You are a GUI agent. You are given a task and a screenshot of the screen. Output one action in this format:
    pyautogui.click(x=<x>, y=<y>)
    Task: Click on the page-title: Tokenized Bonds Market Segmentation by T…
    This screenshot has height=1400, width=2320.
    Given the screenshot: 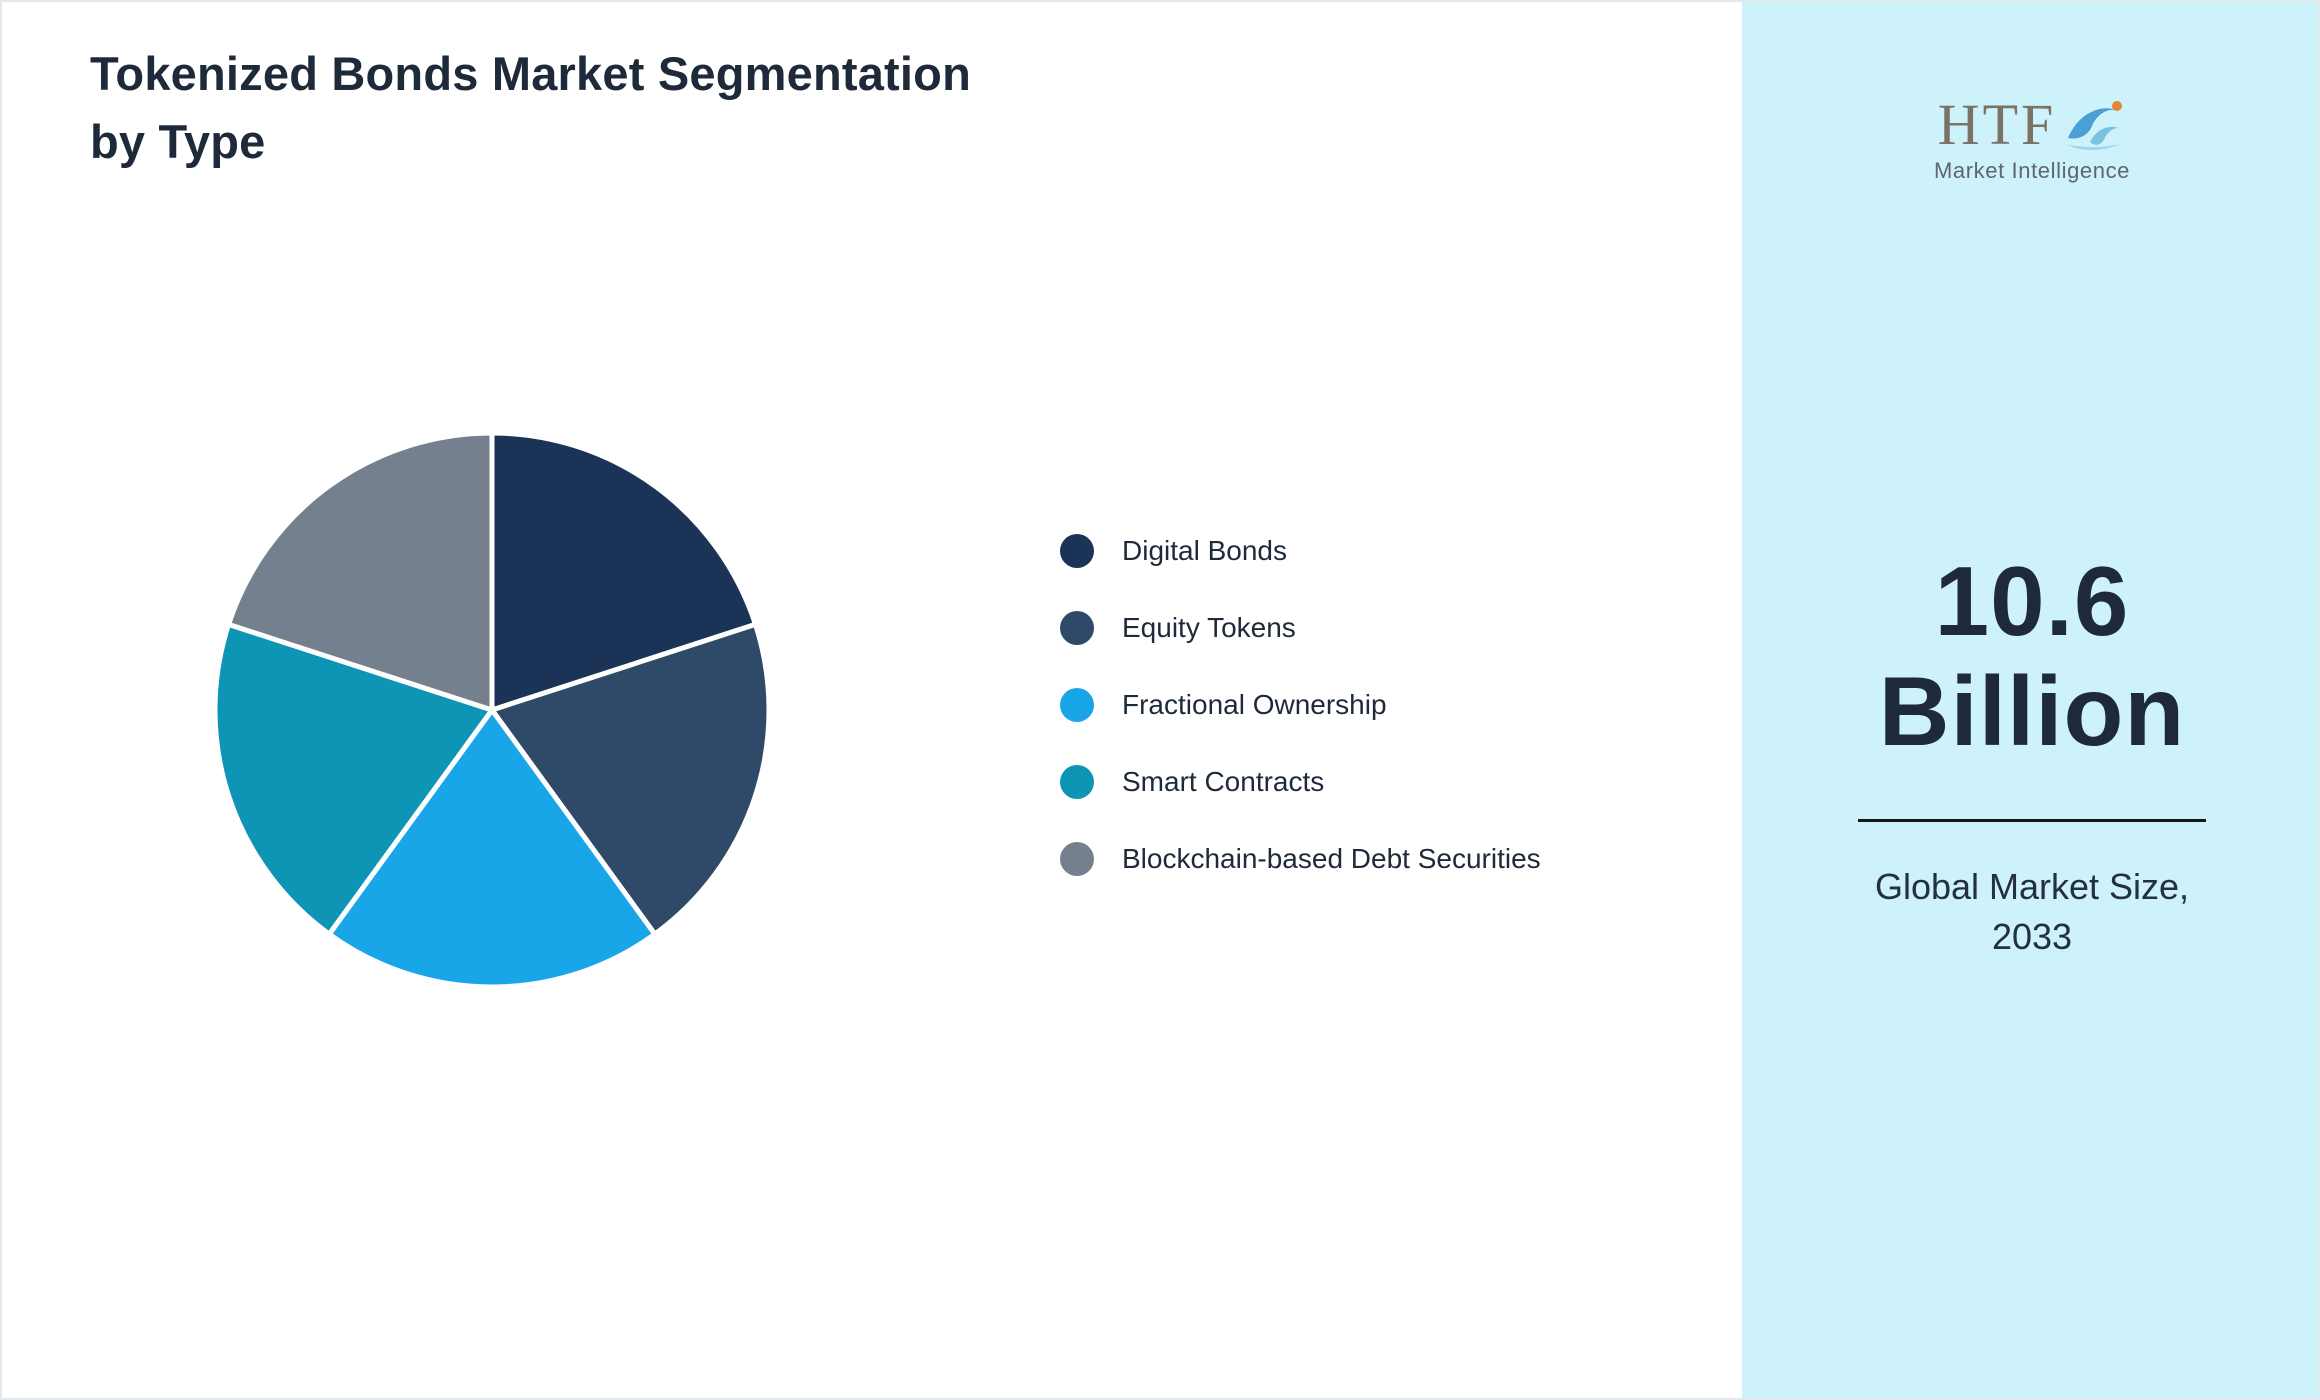 What is the action you would take?
    pyautogui.click(x=530, y=108)
    